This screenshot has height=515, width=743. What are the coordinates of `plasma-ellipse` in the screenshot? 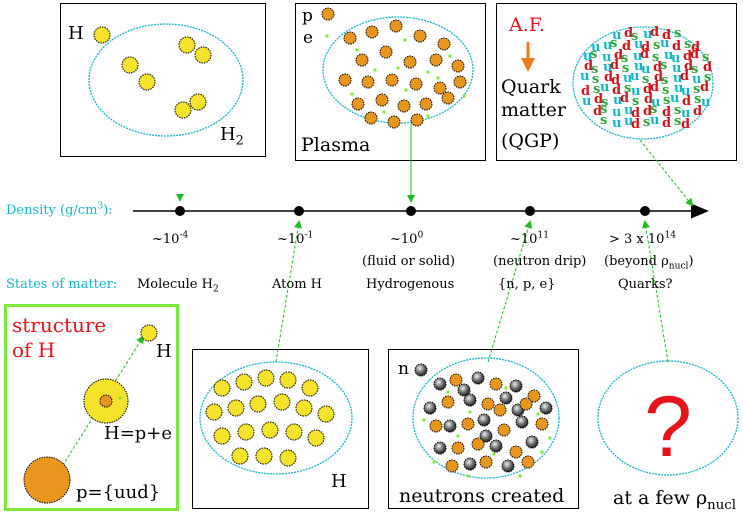 It's located at (398, 70).